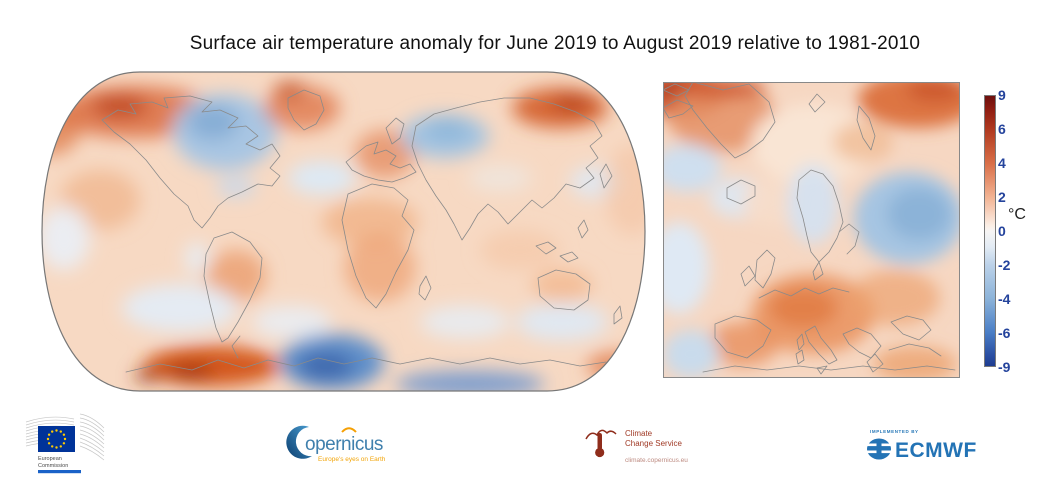 This screenshot has height=478, width=1044. I want to click on ecmwf-implemented-by: IMPLEMENTED BY, so click(894, 431).